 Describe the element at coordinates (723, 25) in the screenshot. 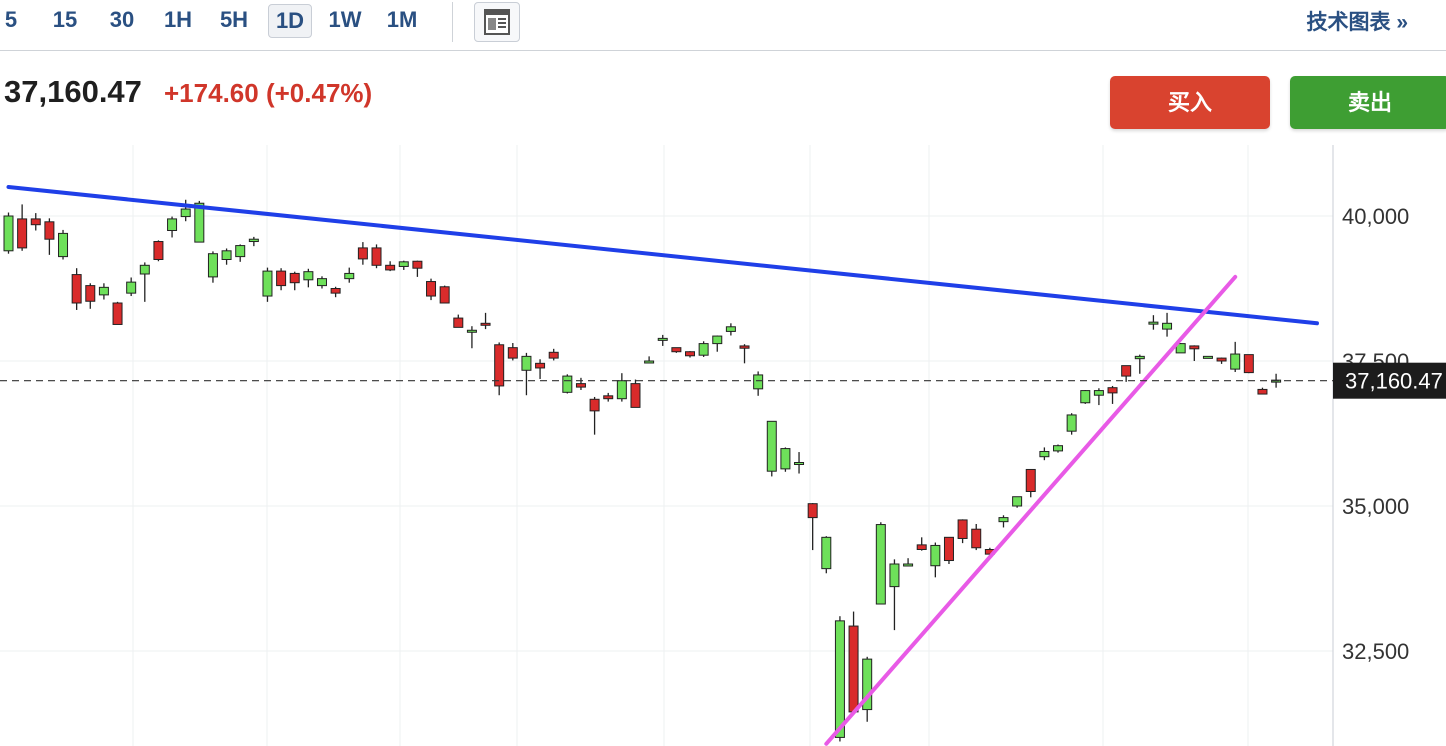

I see `timeframe-toolbar: 5 15 30 1H 5H 1D 1W 1M 技术图表 »` at that location.